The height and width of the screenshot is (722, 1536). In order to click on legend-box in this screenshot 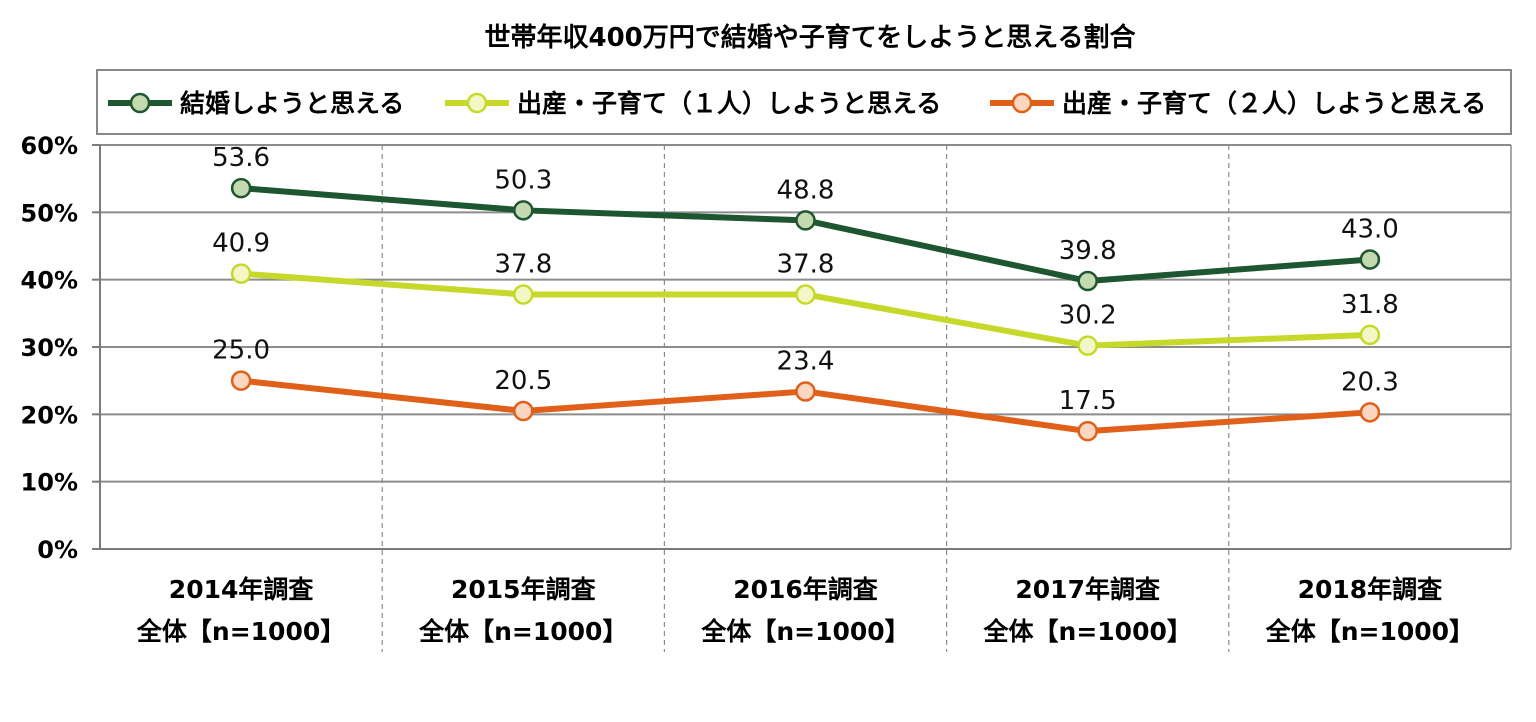, I will do `click(804, 102)`.